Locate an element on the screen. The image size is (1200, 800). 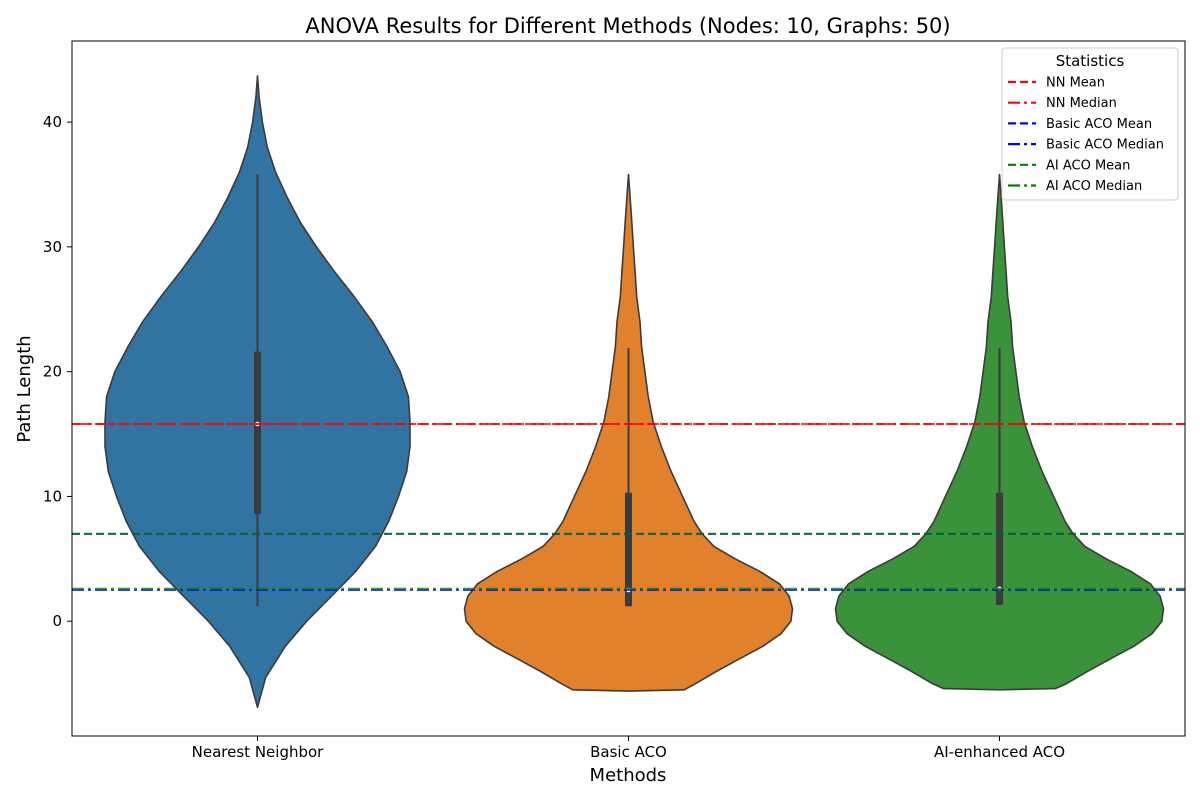
legend-entry-ai-aco-median: AI ACO Median is located at coordinates (1094, 186).